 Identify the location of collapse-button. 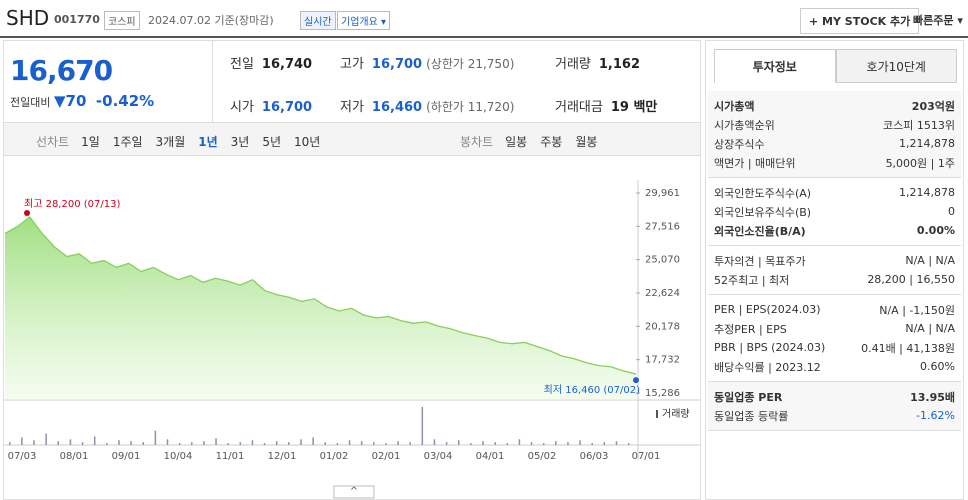
(354, 492).